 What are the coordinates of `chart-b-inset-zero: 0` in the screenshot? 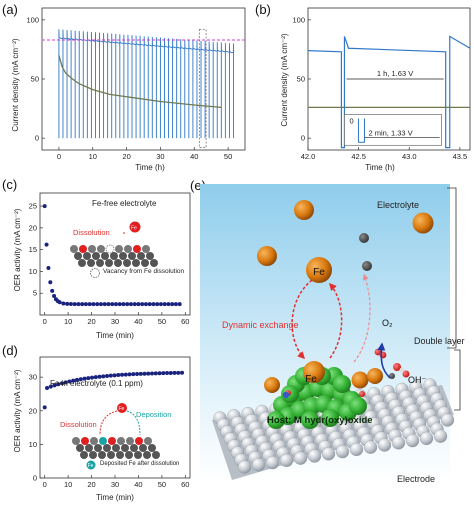 It's located at (351, 121).